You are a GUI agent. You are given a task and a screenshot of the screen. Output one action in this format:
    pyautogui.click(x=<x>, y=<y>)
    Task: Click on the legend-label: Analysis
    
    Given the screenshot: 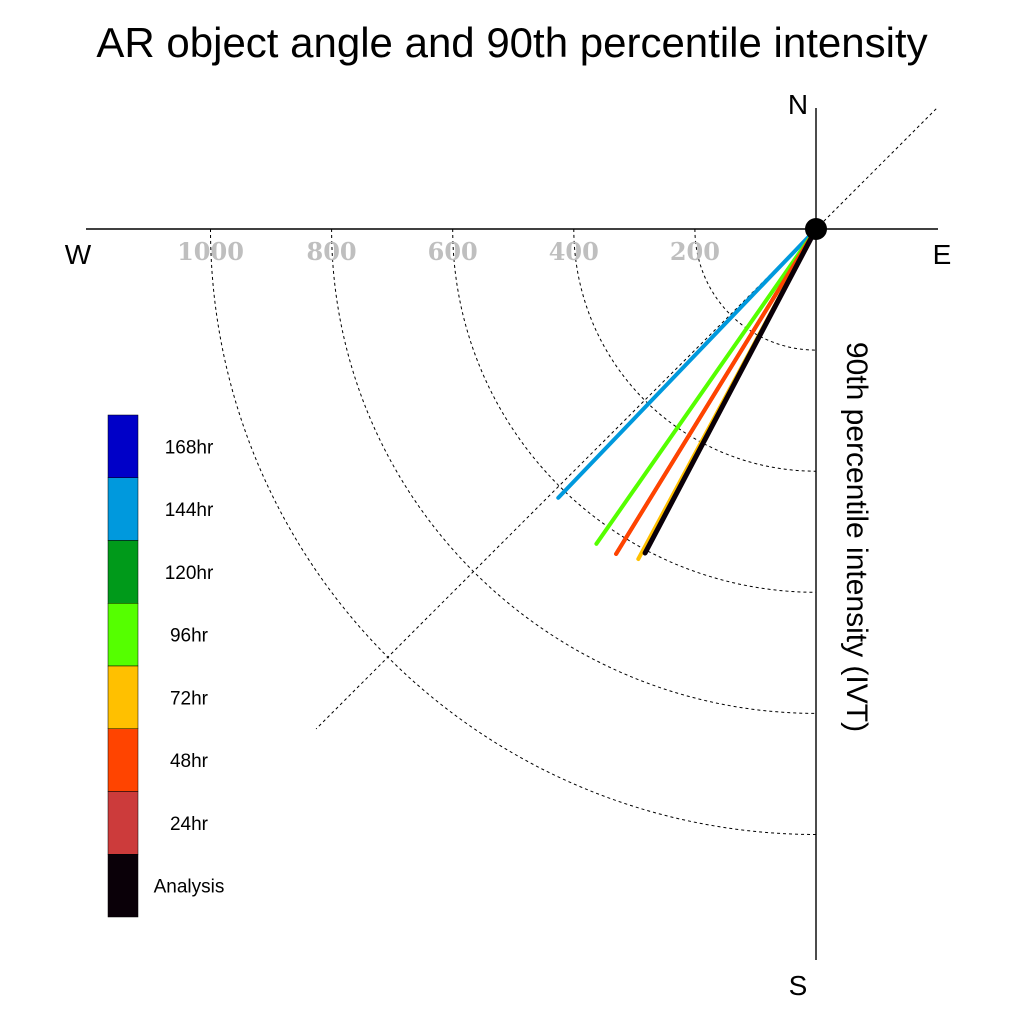 What is the action you would take?
    pyautogui.click(x=189, y=887)
    